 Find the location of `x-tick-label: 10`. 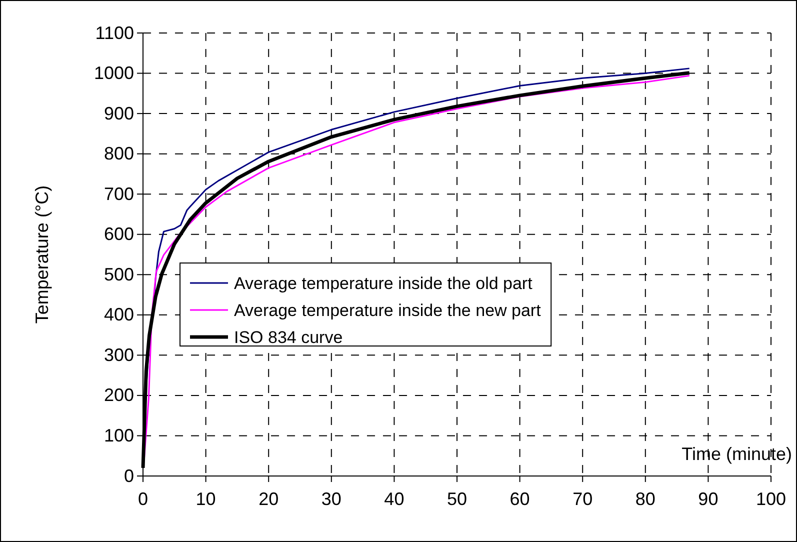

x-tick-label: 10 is located at coordinates (206, 498).